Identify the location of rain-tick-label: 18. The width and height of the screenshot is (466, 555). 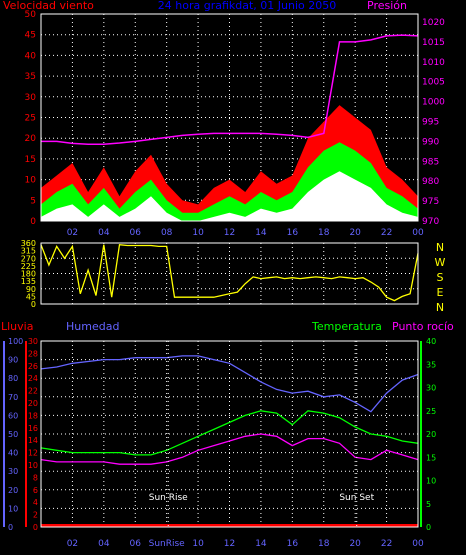
(33, 415).